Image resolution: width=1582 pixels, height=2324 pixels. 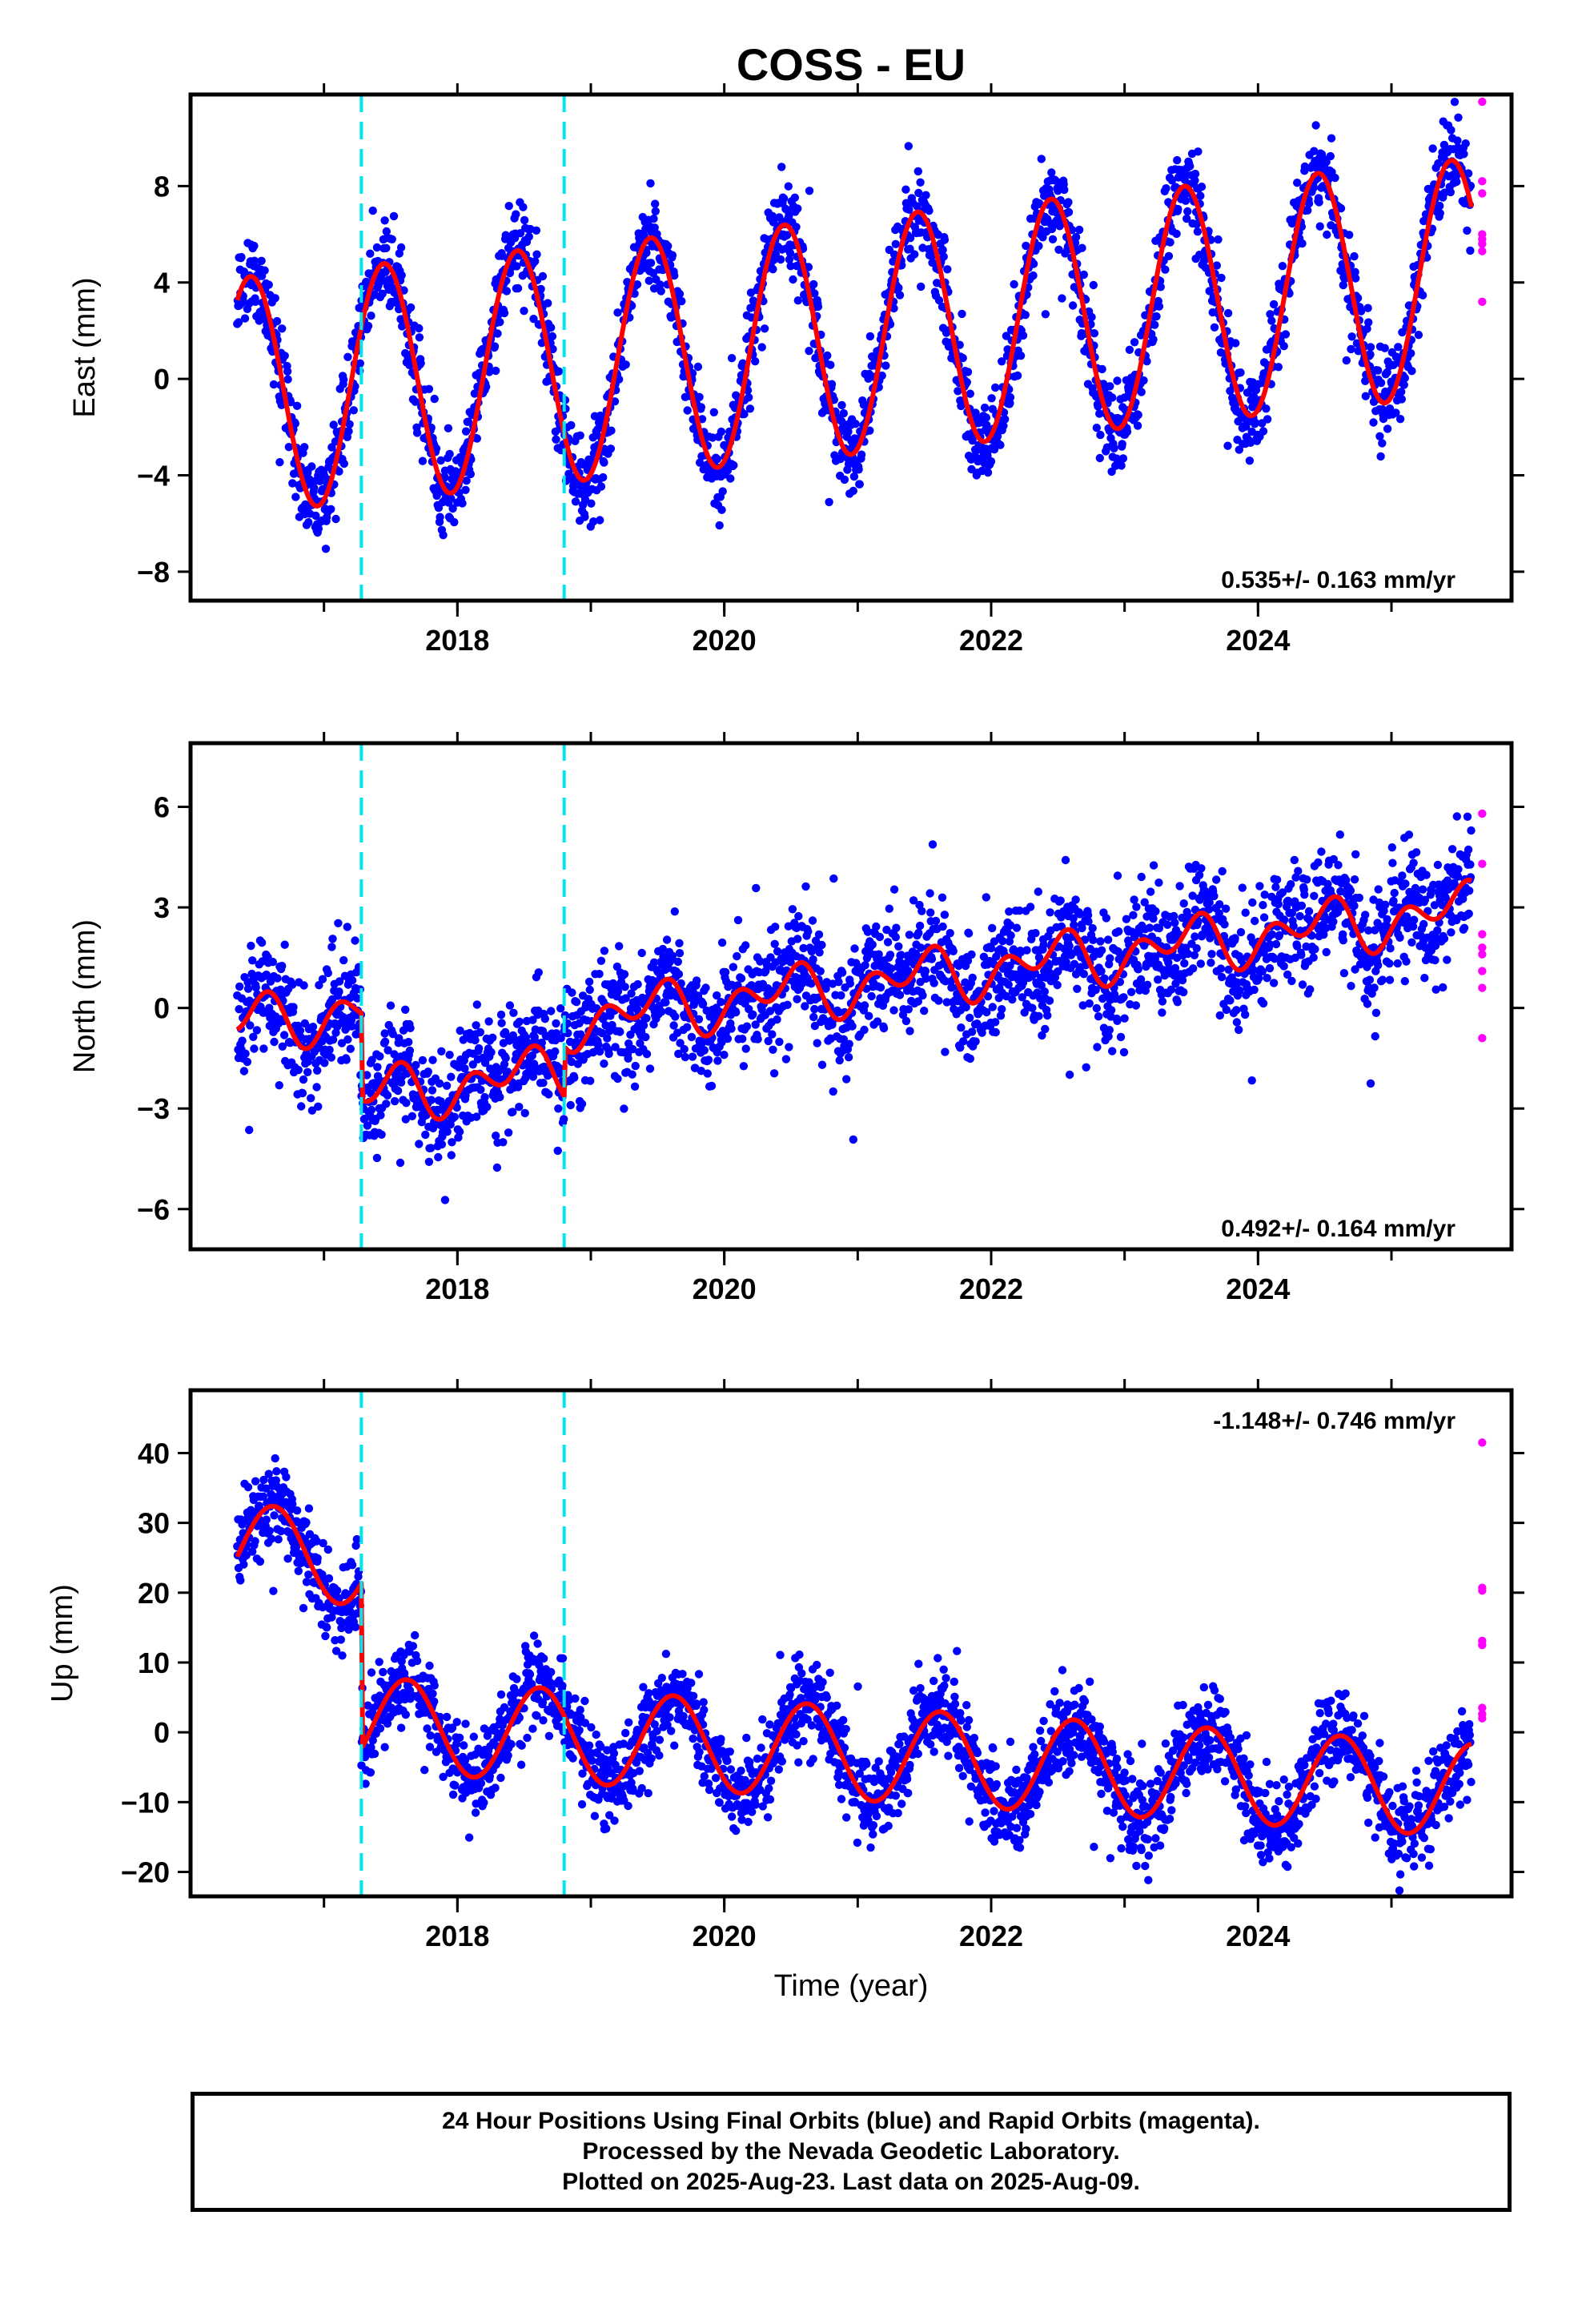 What do you see at coordinates (154, 477) in the screenshot?
I see `east-ytick-label: −4` at bounding box center [154, 477].